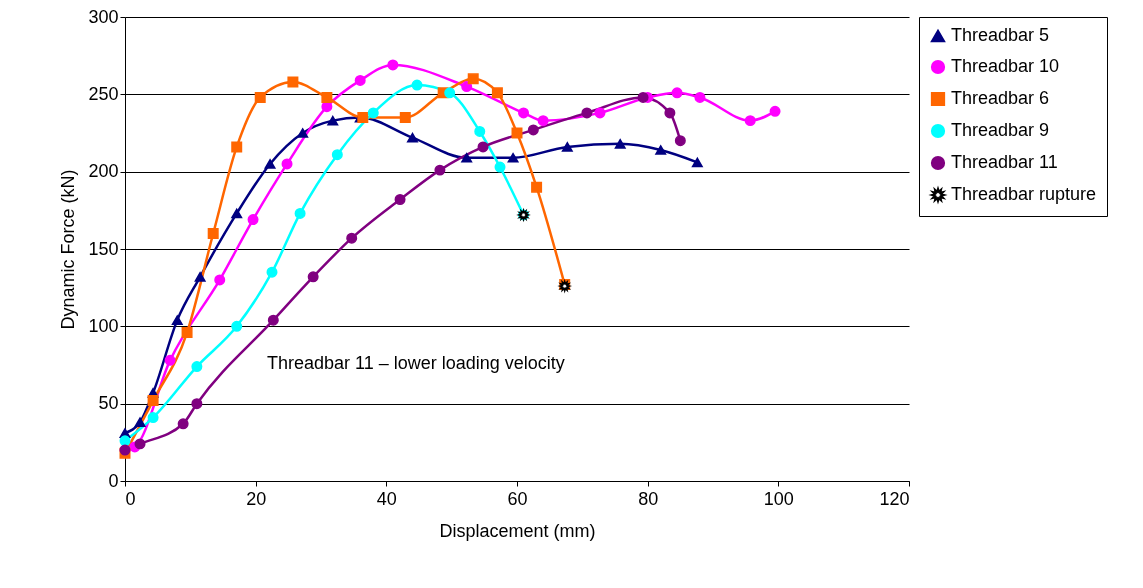 The image size is (1143, 588). What do you see at coordinates (108, 403) in the screenshot?
I see `y-tick-label: 50` at bounding box center [108, 403].